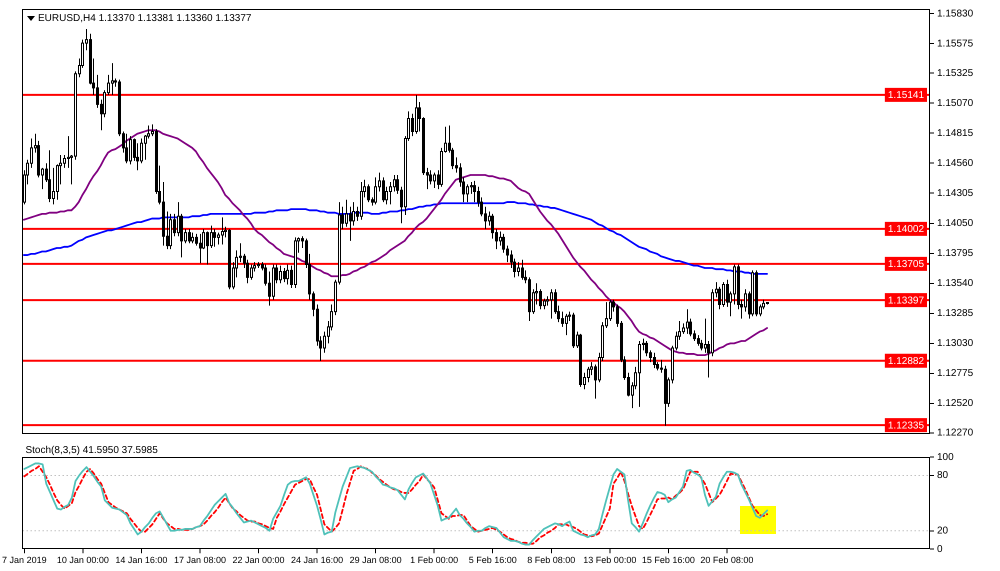  Describe the element at coordinates (955, 44) in the screenshot. I see `y-tick-label: 1.15575` at that location.